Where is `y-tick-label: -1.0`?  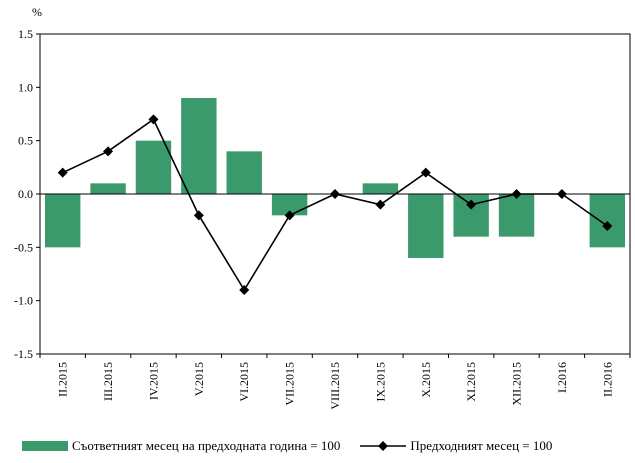
y-tick-label: -1.0 is located at coordinates (23, 301).